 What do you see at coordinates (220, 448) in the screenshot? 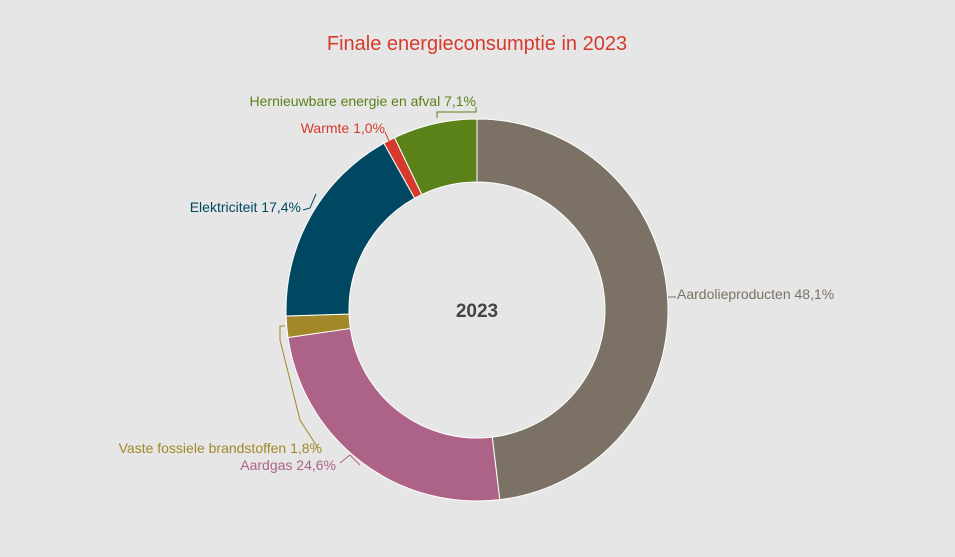
I see `data-label-vaste-fossiele-brandstoffen: Vaste fossiele brandstoffen 1,8%` at bounding box center [220, 448].